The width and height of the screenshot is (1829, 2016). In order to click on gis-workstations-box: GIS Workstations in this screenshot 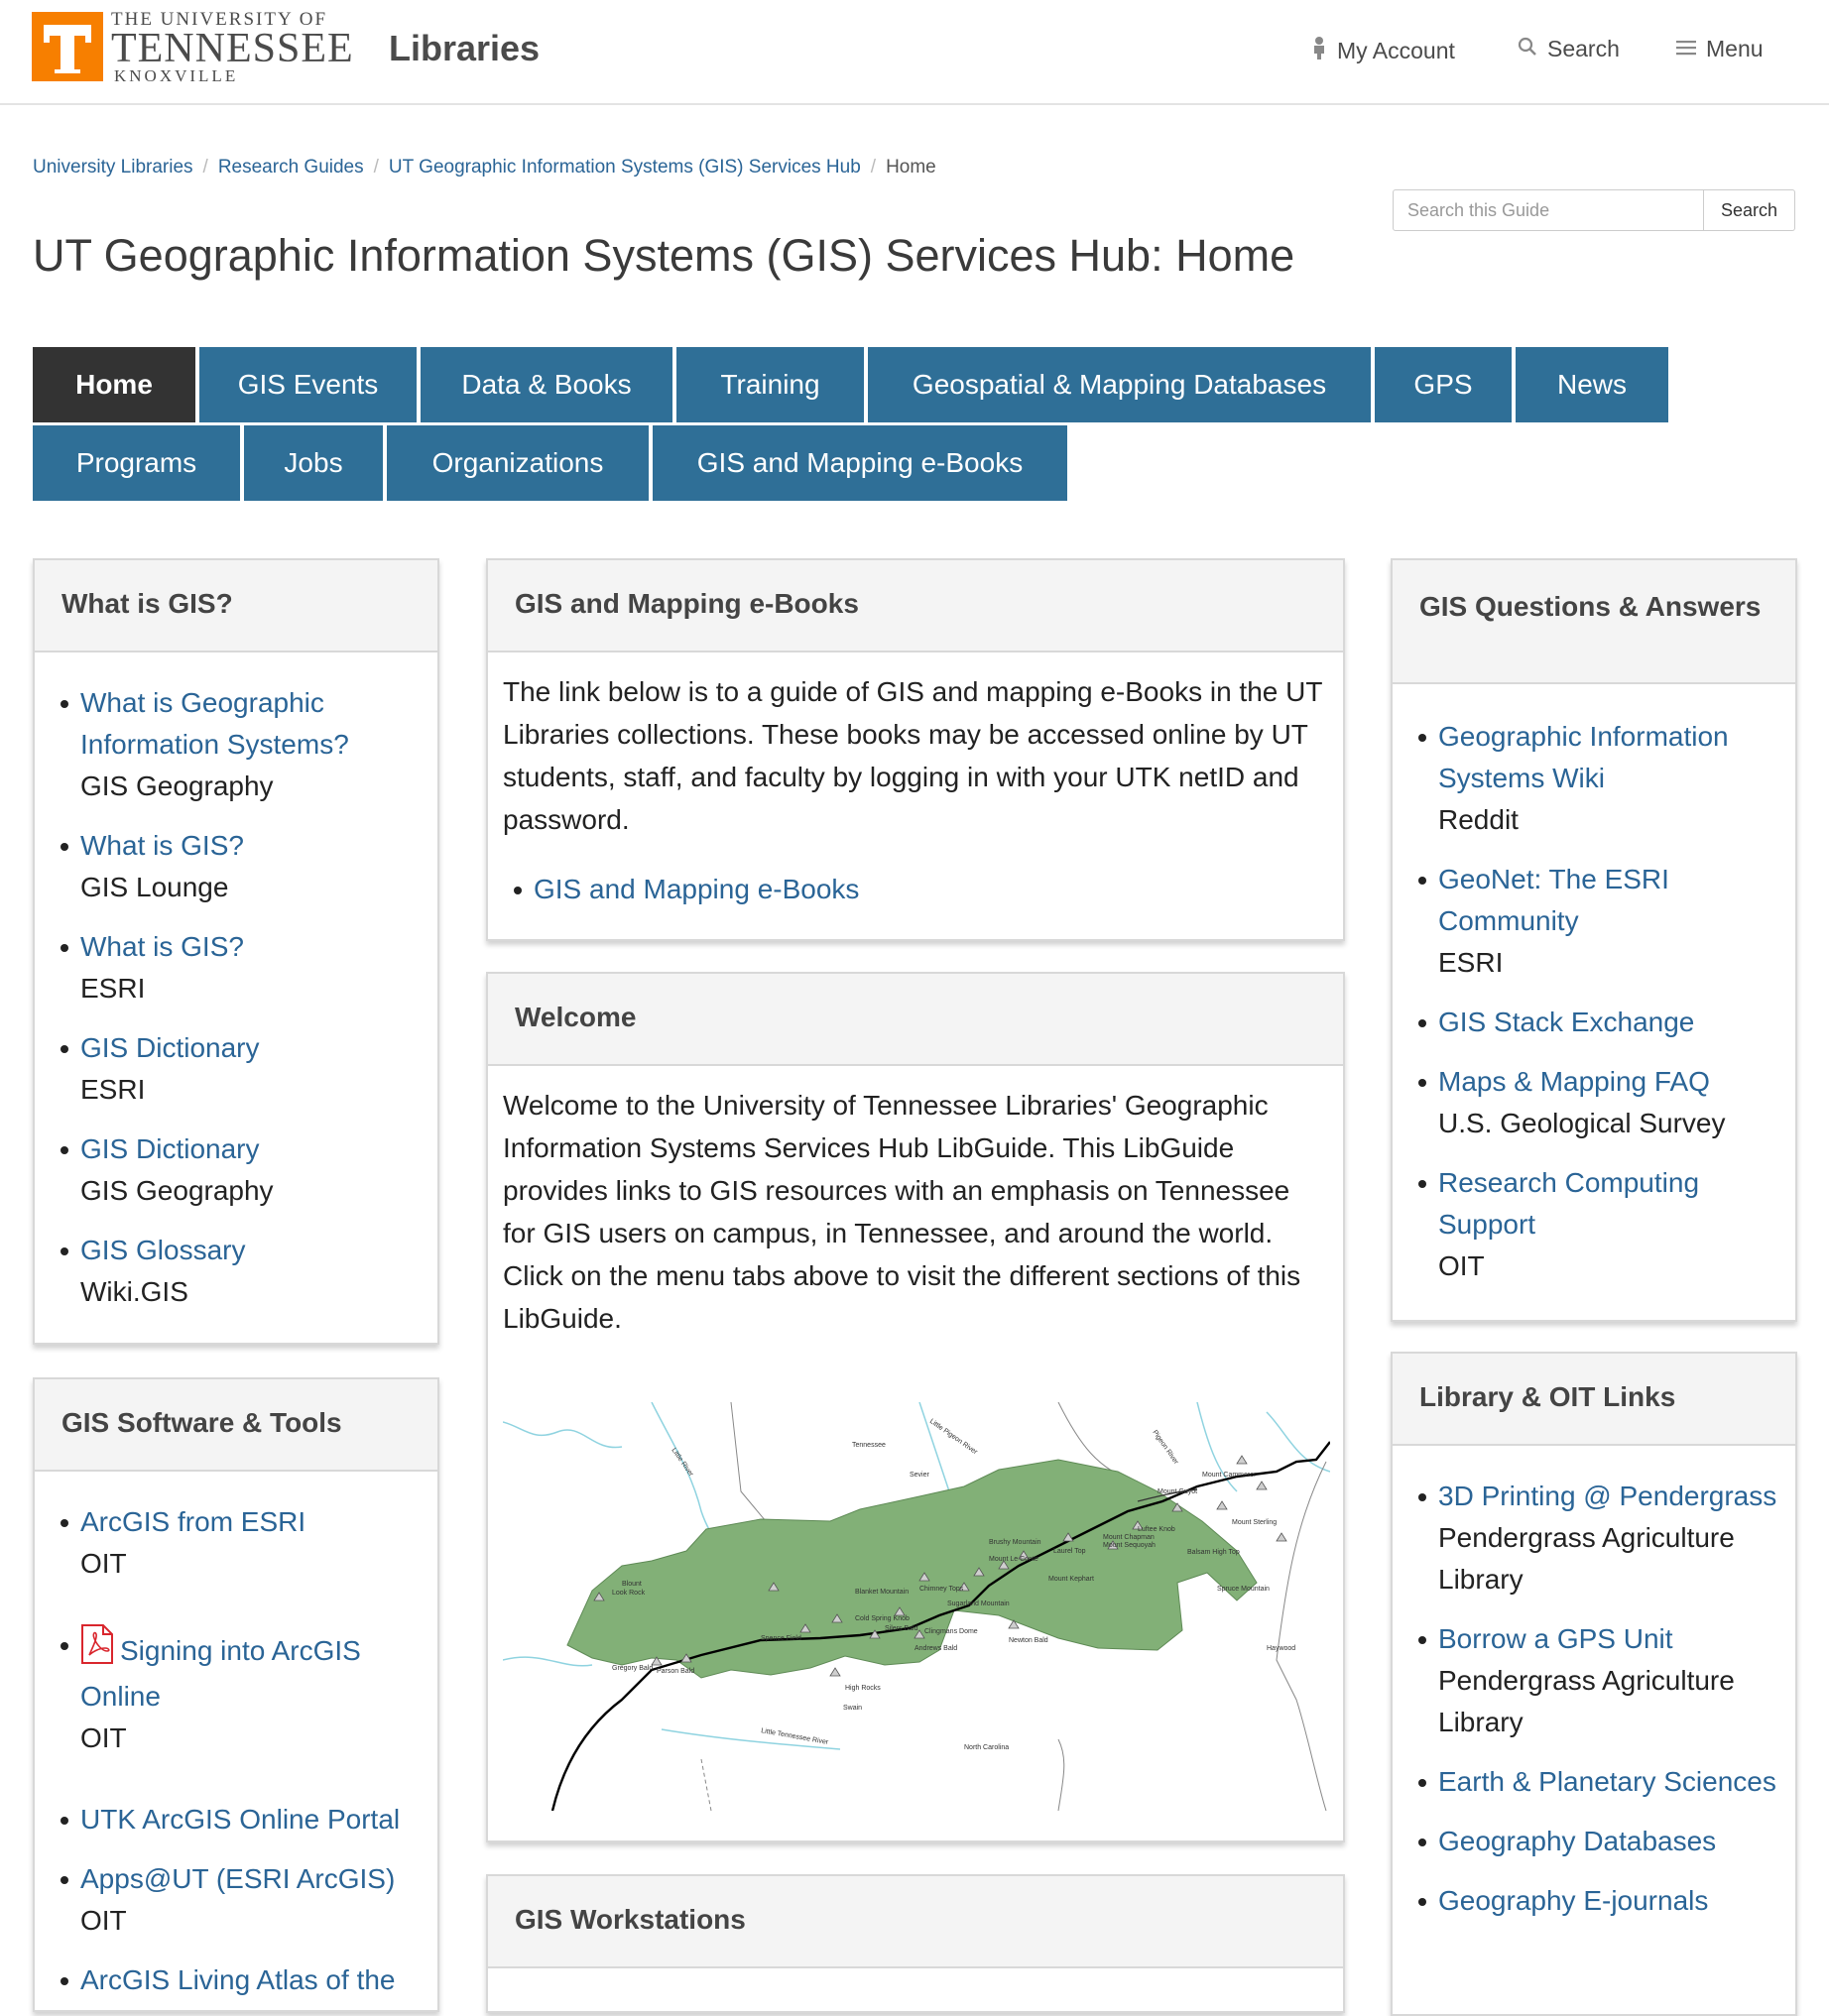, I will do `click(915, 1944)`.